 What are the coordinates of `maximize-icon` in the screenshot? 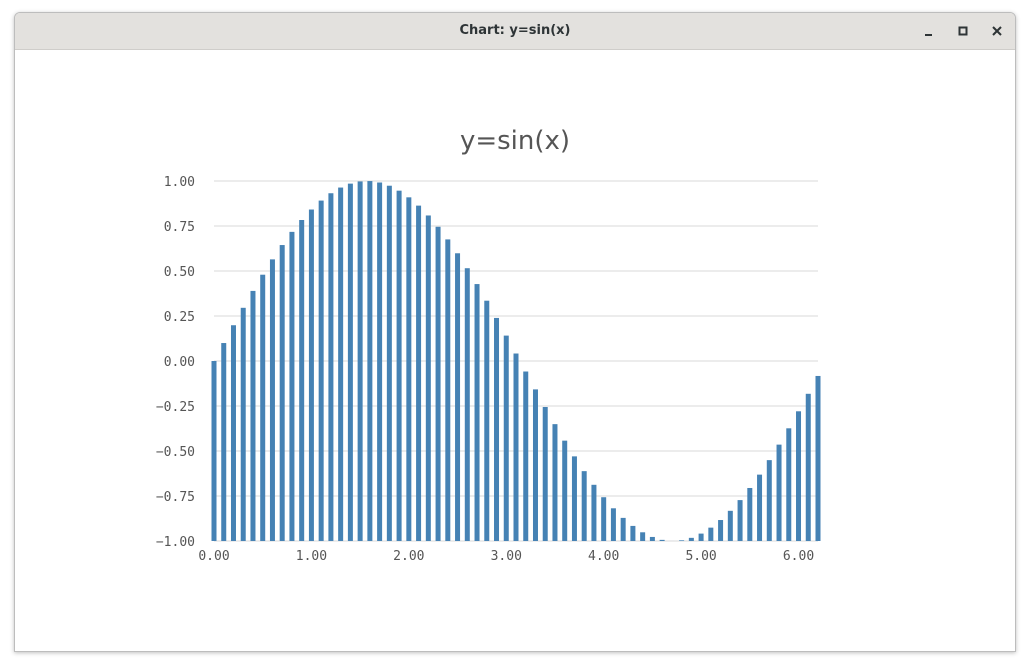 It's located at (963, 31).